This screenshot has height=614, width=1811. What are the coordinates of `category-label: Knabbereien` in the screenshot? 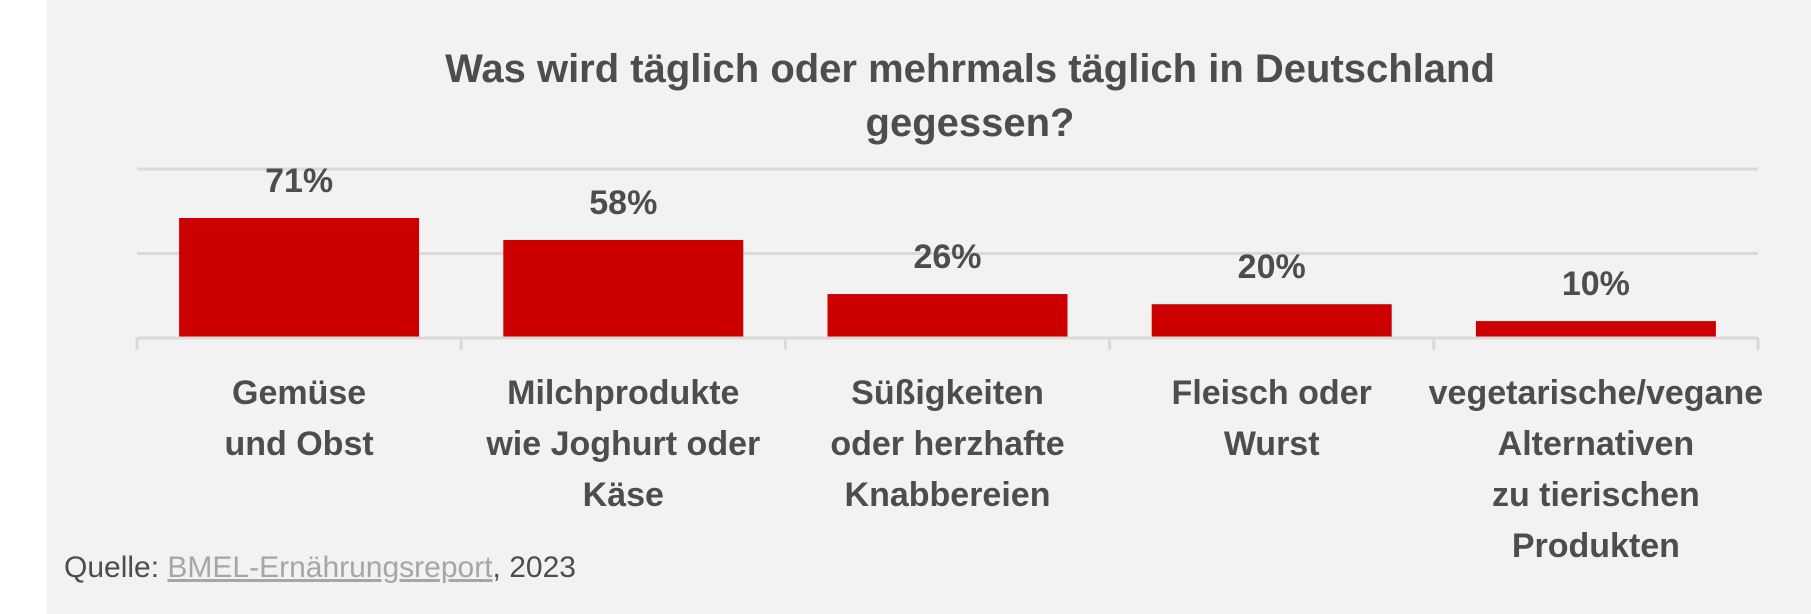 It's located at (948, 495).